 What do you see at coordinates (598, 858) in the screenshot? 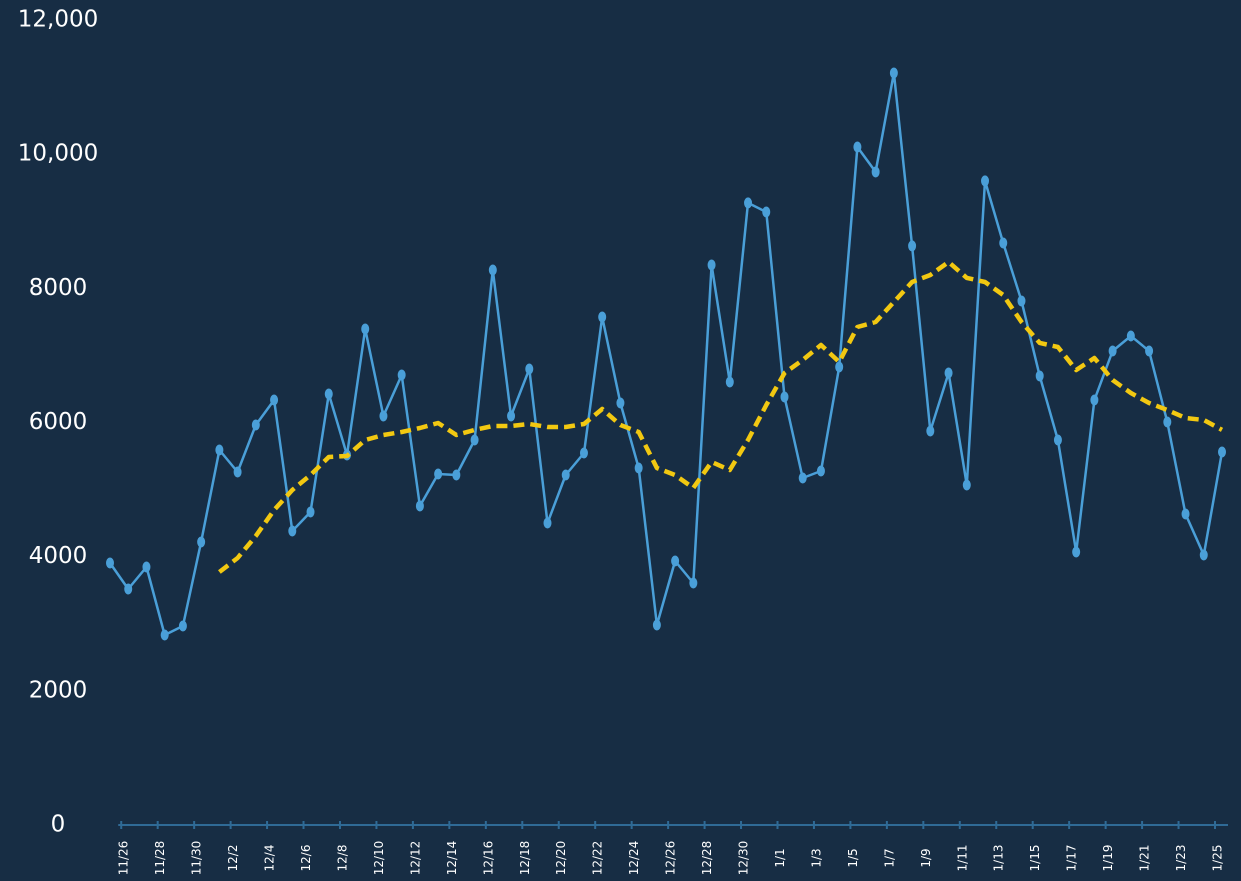
I see `x-tick-label: 12/22` at bounding box center [598, 858].